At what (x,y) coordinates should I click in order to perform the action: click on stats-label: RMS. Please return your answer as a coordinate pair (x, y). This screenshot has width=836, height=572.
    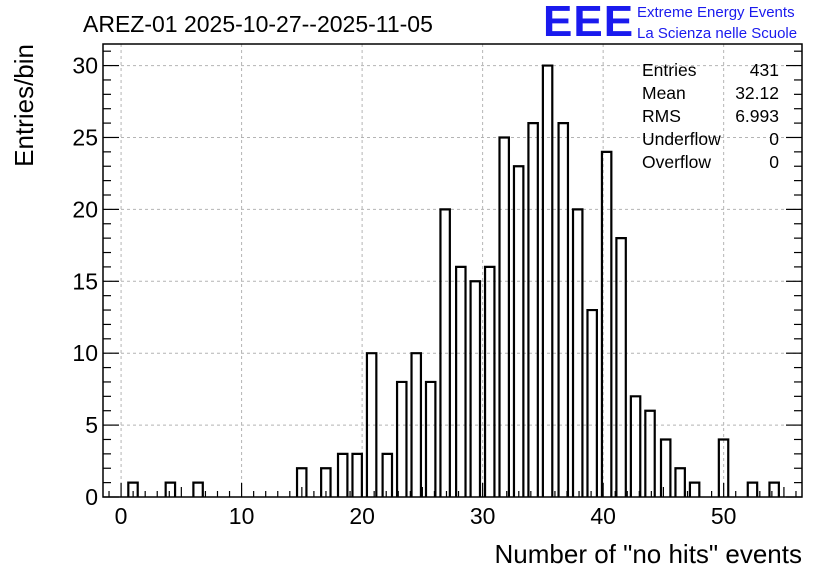
    Looking at the image, I should click on (661, 116).